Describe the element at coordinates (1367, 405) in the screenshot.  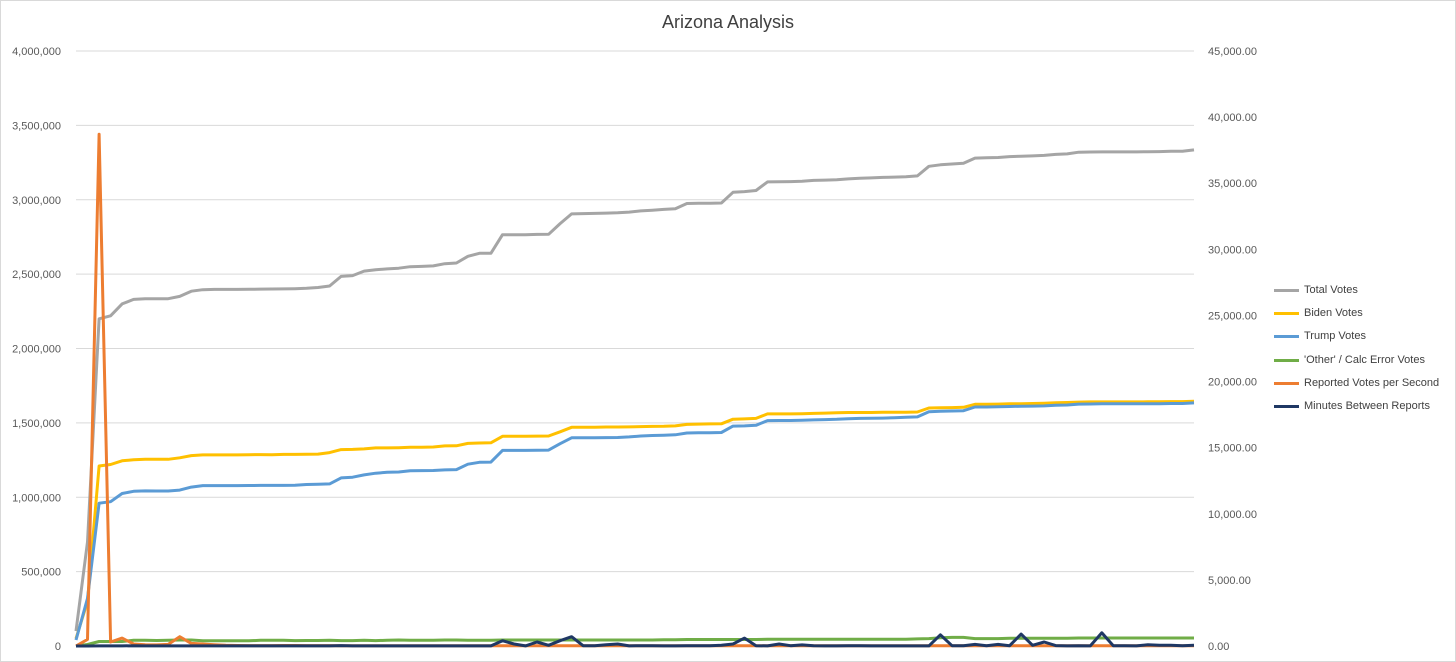
I see `legend-label: Minutes Between Reports` at that location.